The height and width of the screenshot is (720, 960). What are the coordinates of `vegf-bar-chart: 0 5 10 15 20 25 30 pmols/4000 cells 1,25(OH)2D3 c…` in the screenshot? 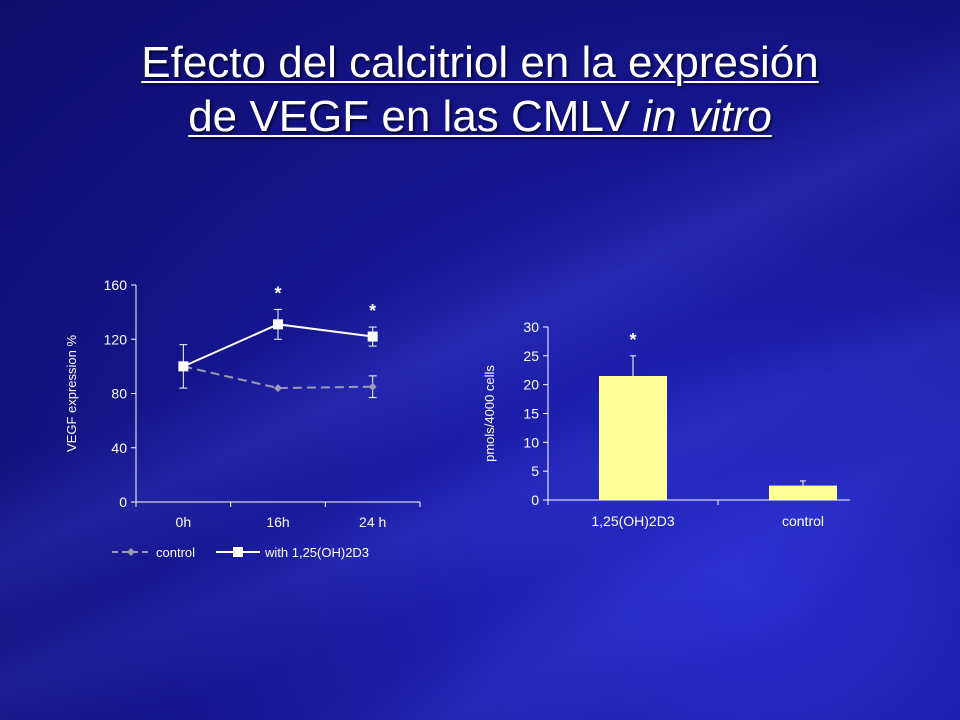 It's located at (666, 424).